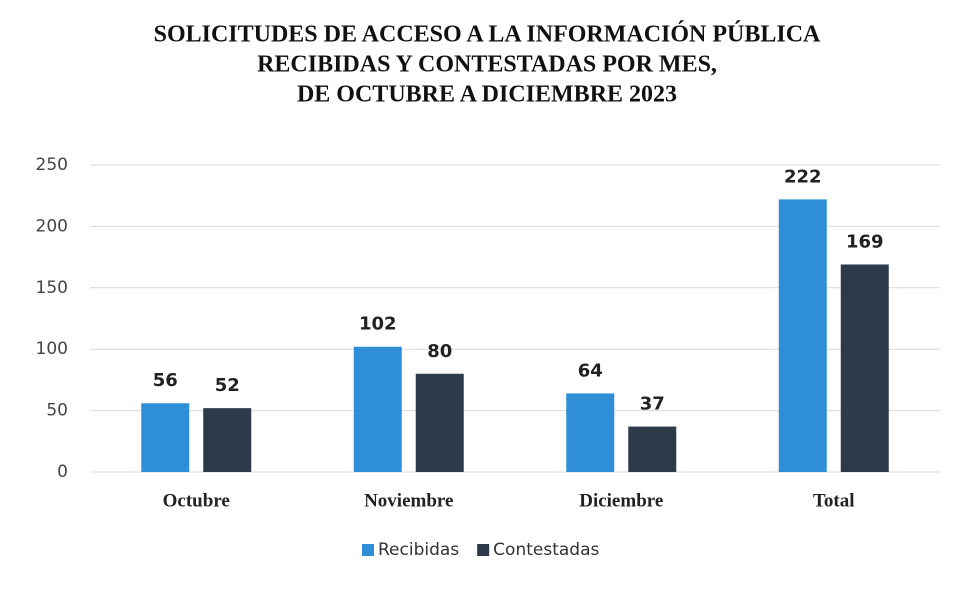 This screenshot has width=955, height=591. What do you see at coordinates (57, 411) in the screenshot?
I see `y-tick-label: 50` at bounding box center [57, 411].